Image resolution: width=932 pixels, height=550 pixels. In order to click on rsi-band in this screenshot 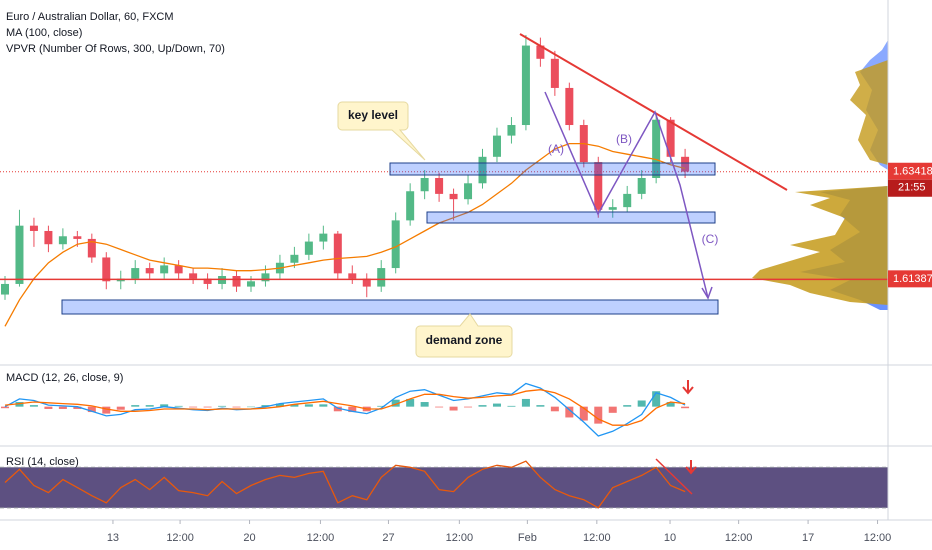, I will do `click(444, 487)`.